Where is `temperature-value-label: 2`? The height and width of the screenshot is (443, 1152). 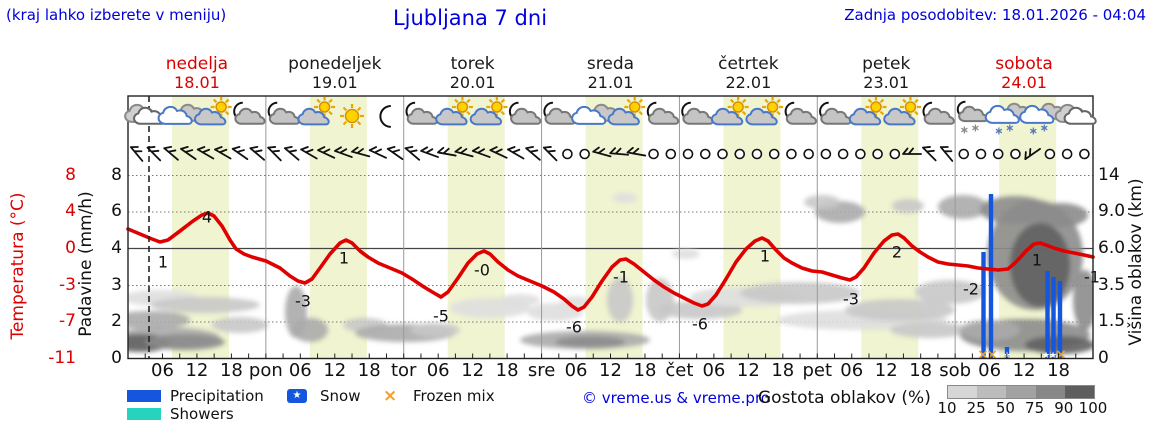
temperature-value-label: 2 is located at coordinates (897, 252).